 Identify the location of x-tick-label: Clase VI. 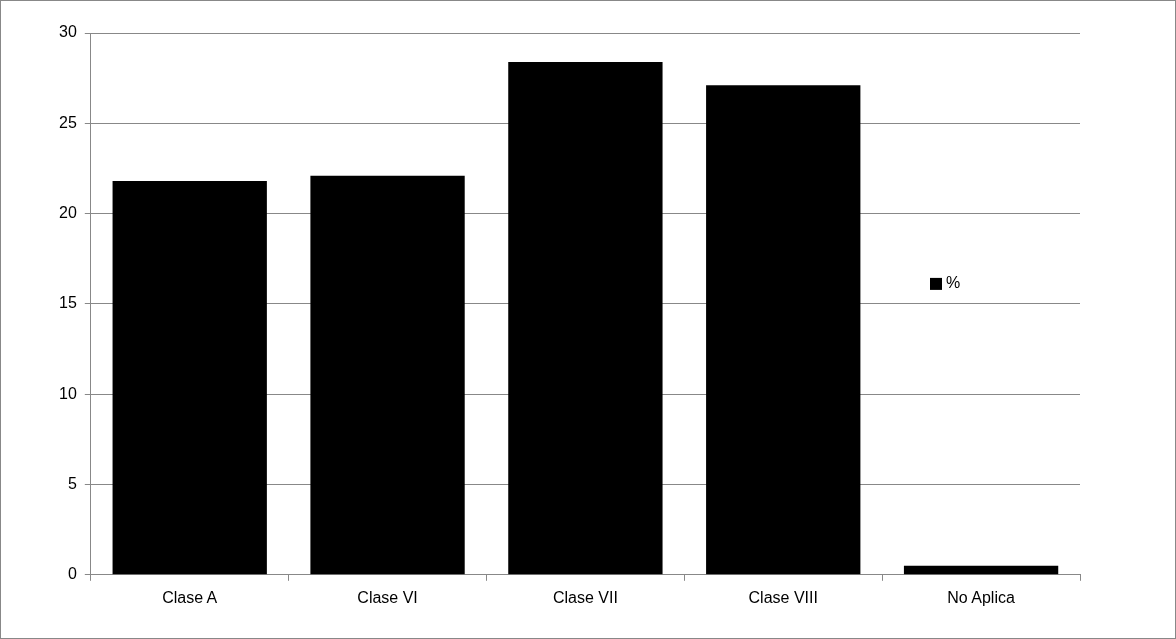
(387, 597).